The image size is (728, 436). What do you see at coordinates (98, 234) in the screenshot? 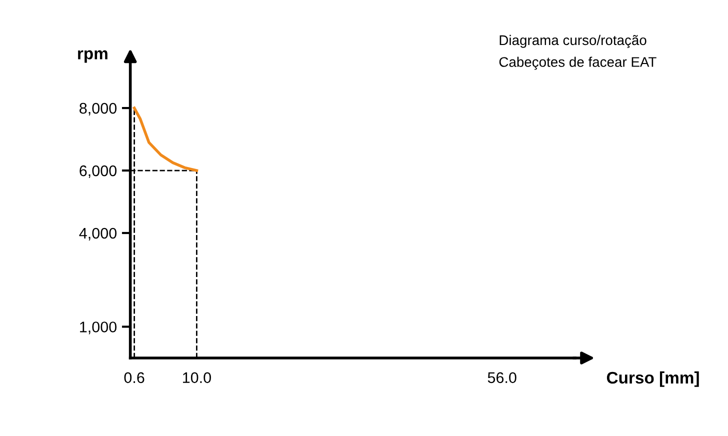
I see `y-tick-label: 4,000` at bounding box center [98, 234].